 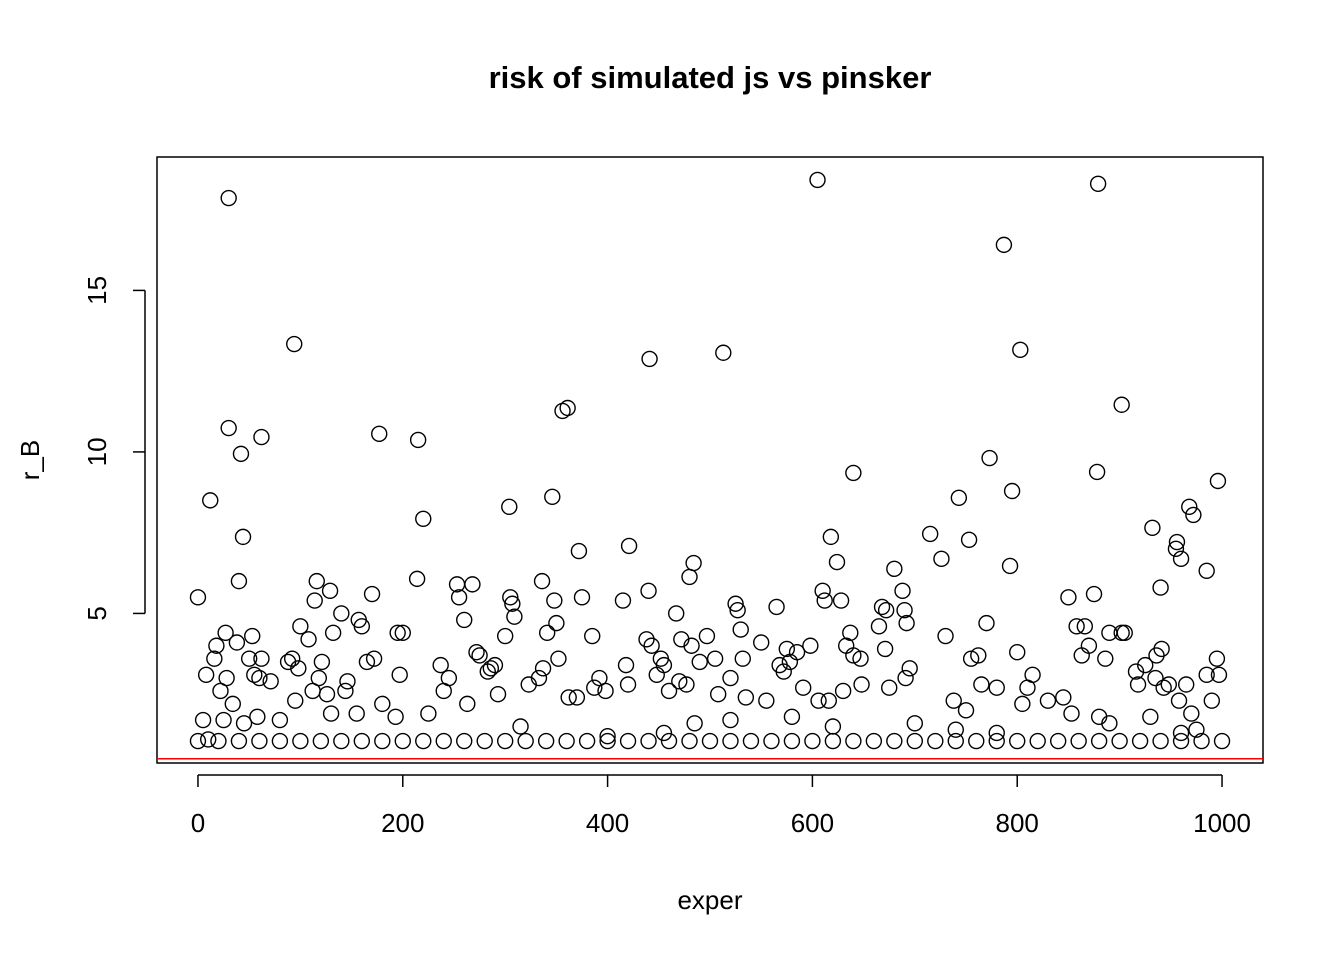 What do you see at coordinates (710, 77) in the screenshot?
I see `chart-title: risk of simulated js vs pinsker` at bounding box center [710, 77].